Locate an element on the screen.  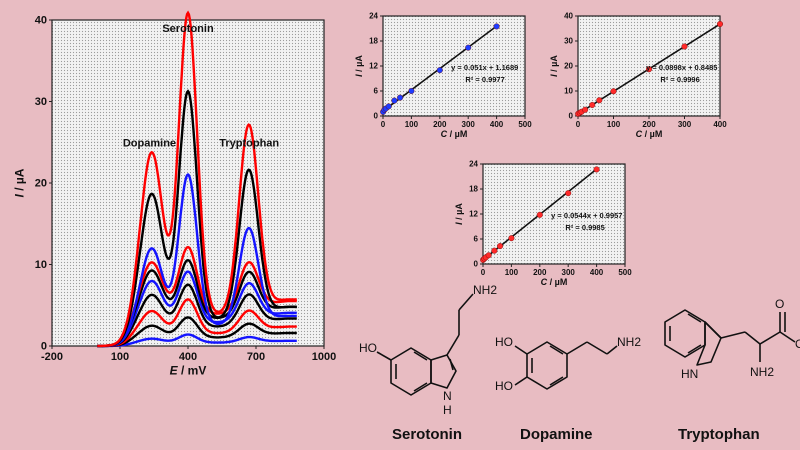
peak-annotation: Tryptophan is located at coordinates (249, 143).